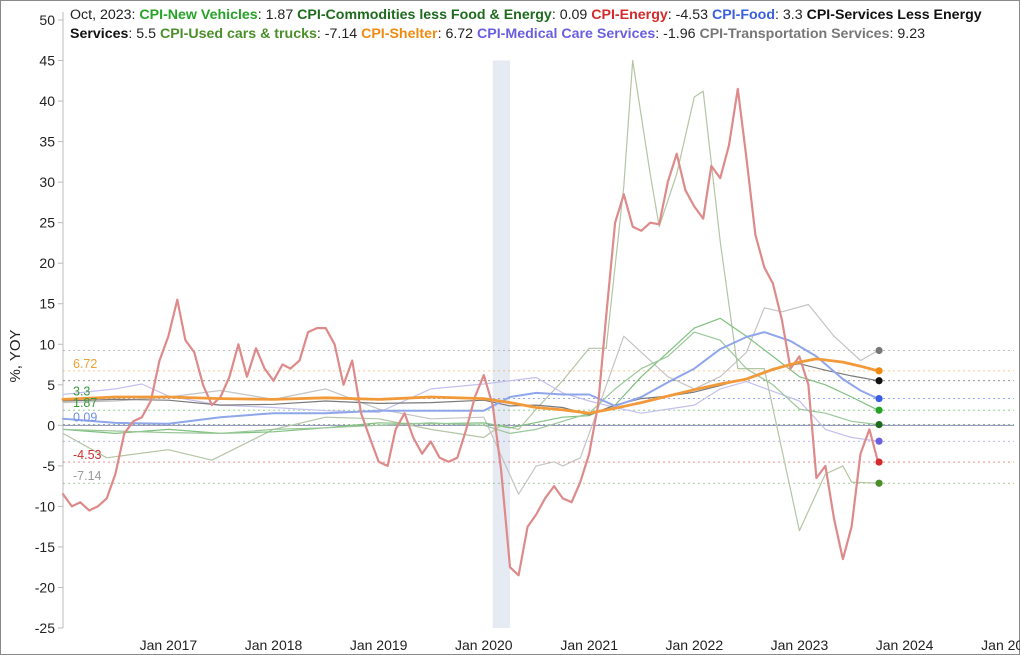 The height and width of the screenshot is (655, 1020). What do you see at coordinates (905, 645) in the screenshot?
I see `x-tick-label: Jan 2024` at bounding box center [905, 645].